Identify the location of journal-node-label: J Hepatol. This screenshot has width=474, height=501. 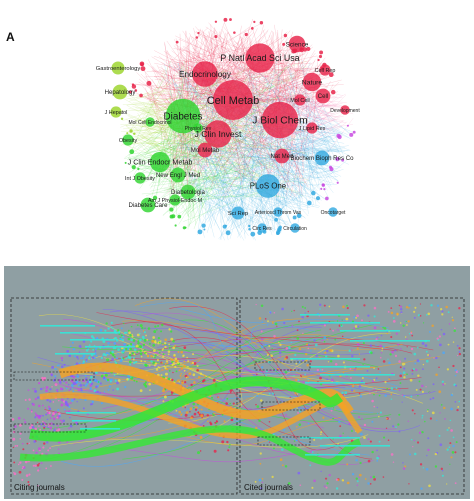
(116, 113).